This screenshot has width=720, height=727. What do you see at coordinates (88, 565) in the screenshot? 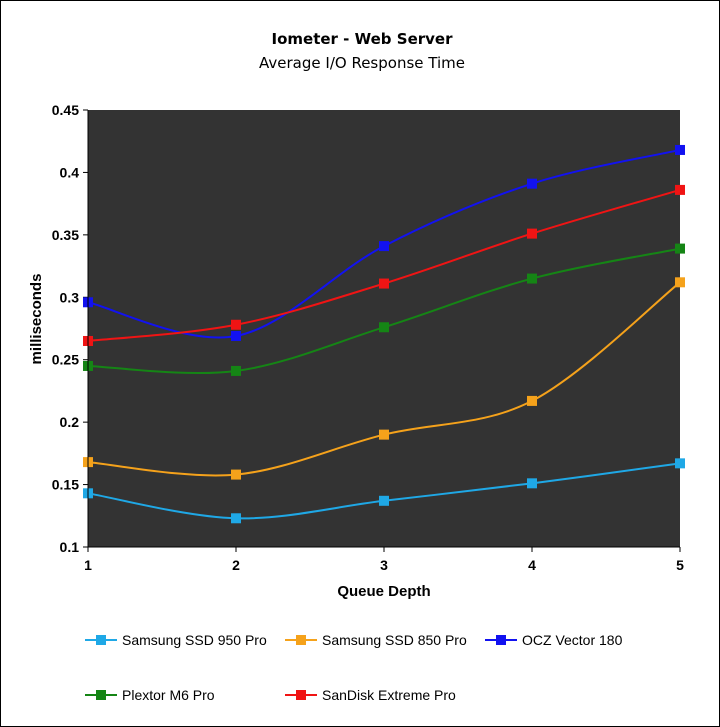
I see `x-tick-label: 1` at bounding box center [88, 565].